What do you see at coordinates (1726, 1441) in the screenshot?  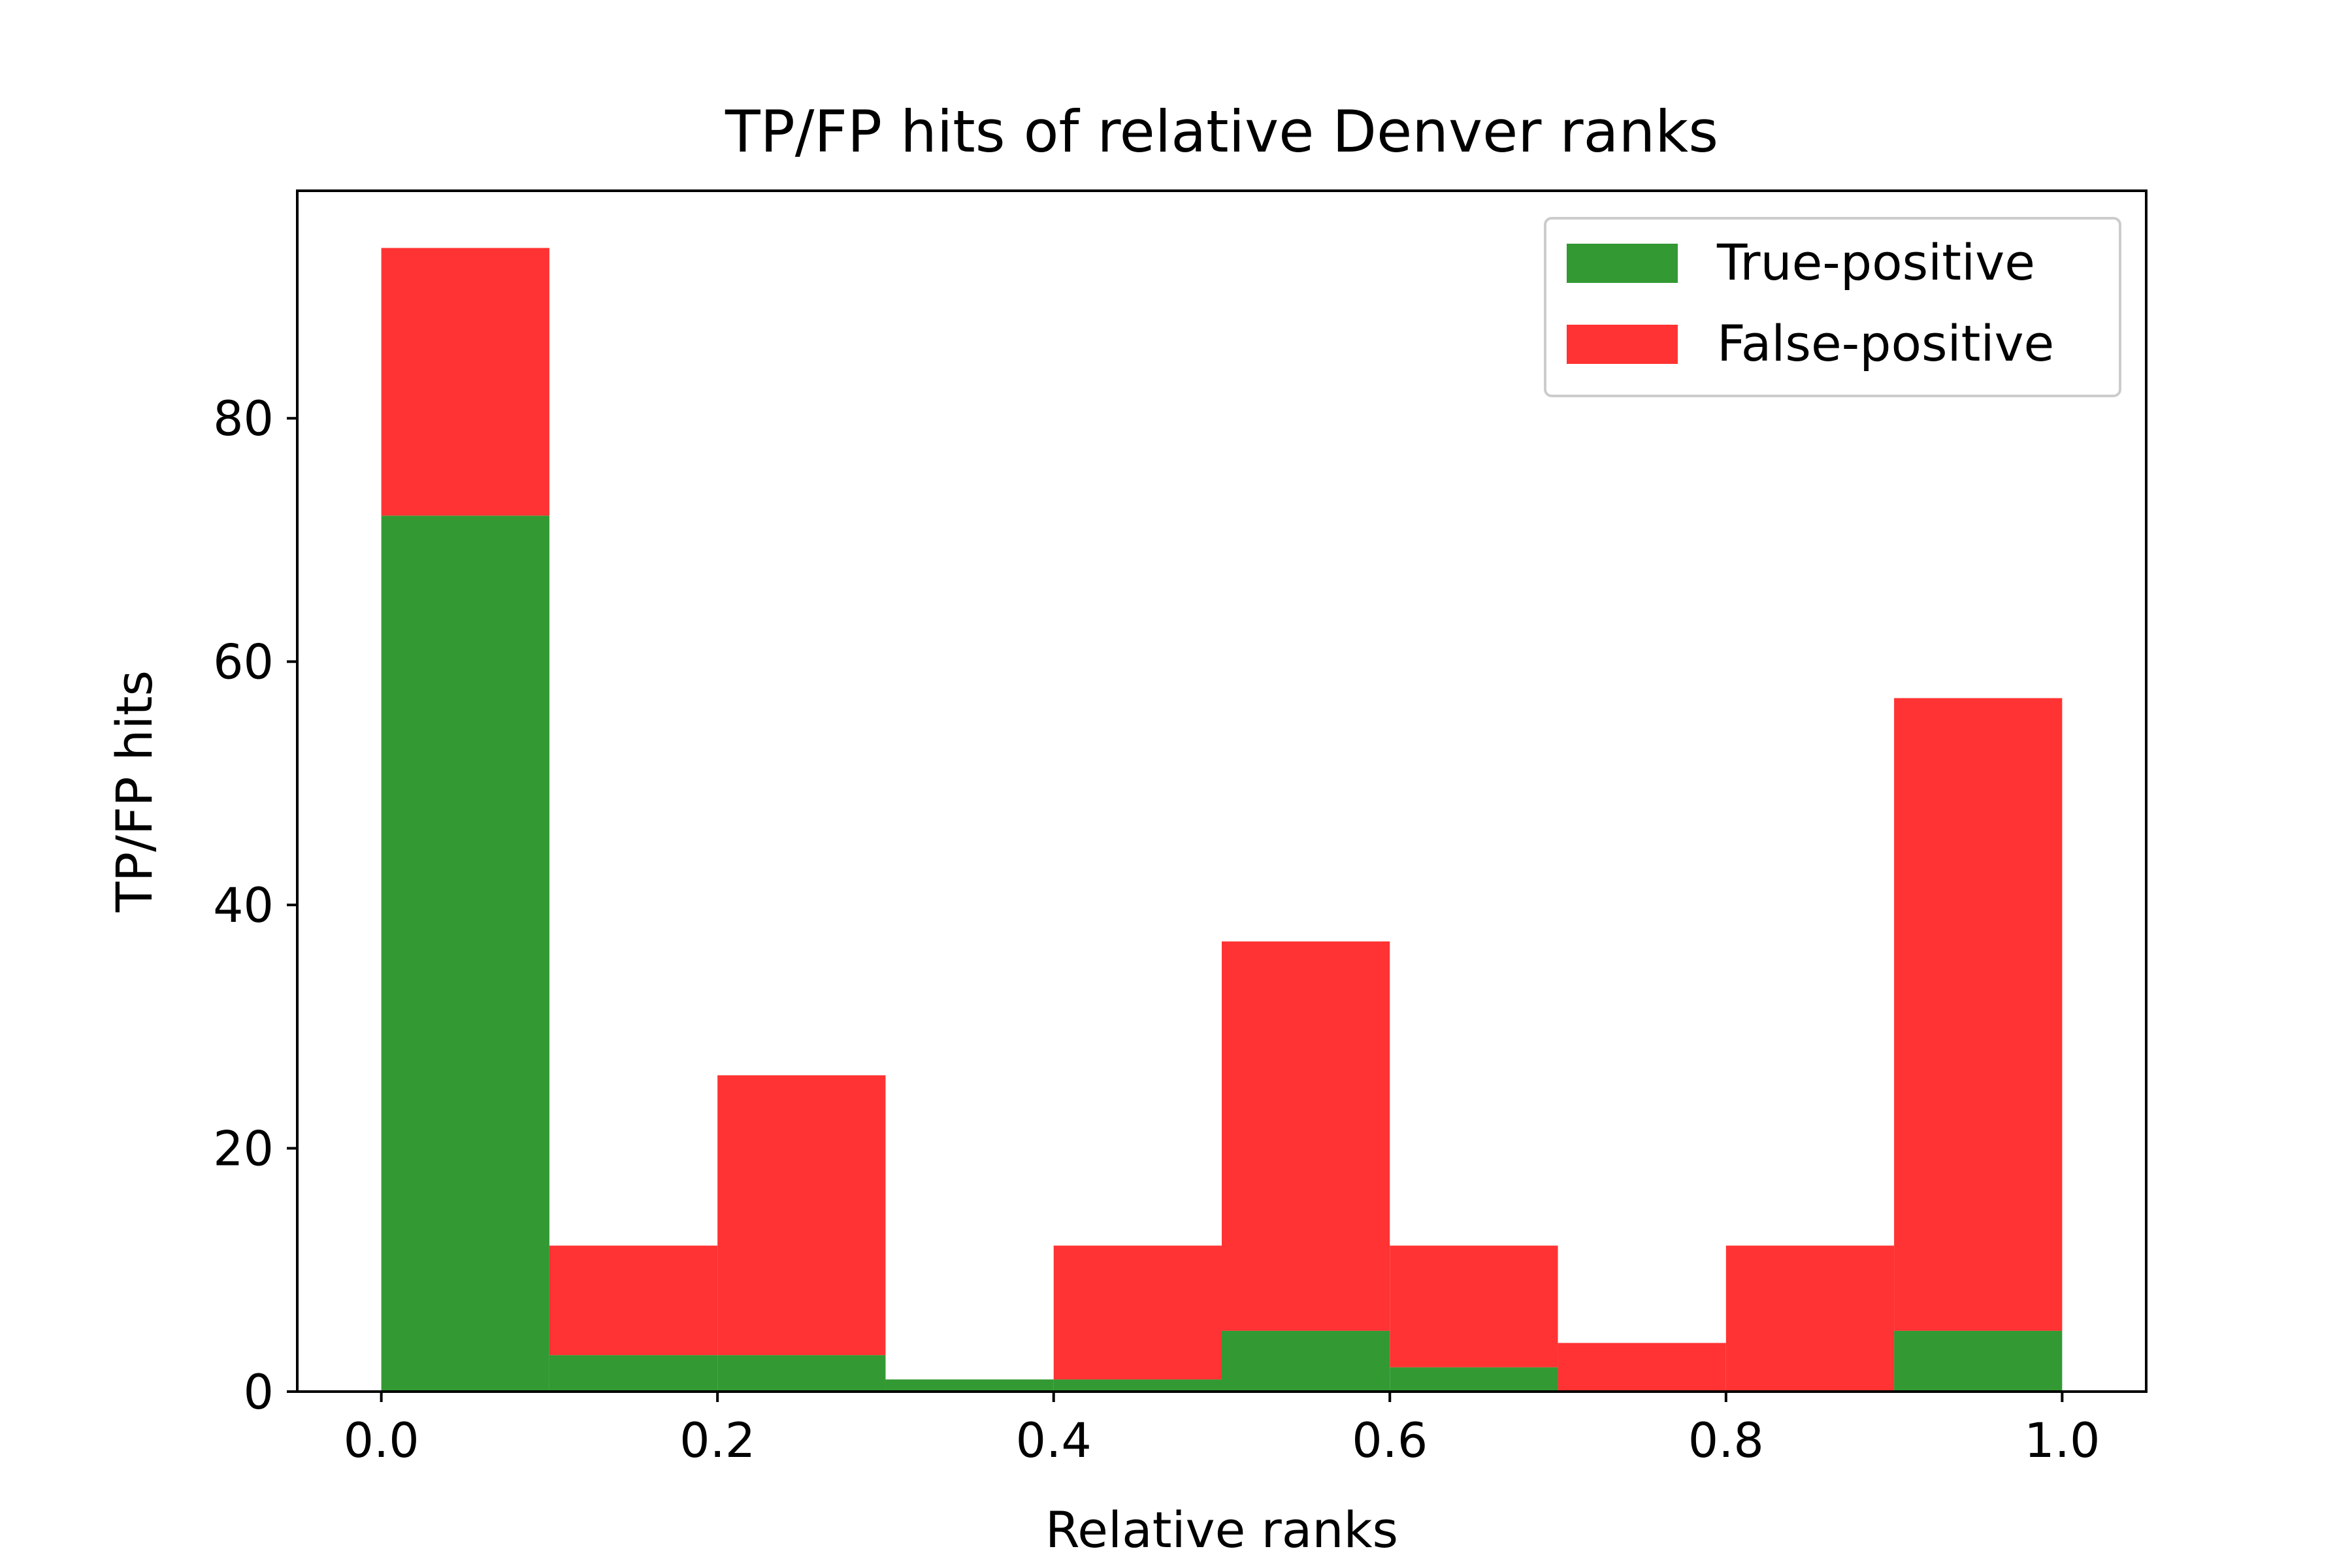 I see `x-tick-label: 0.8` at bounding box center [1726, 1441].